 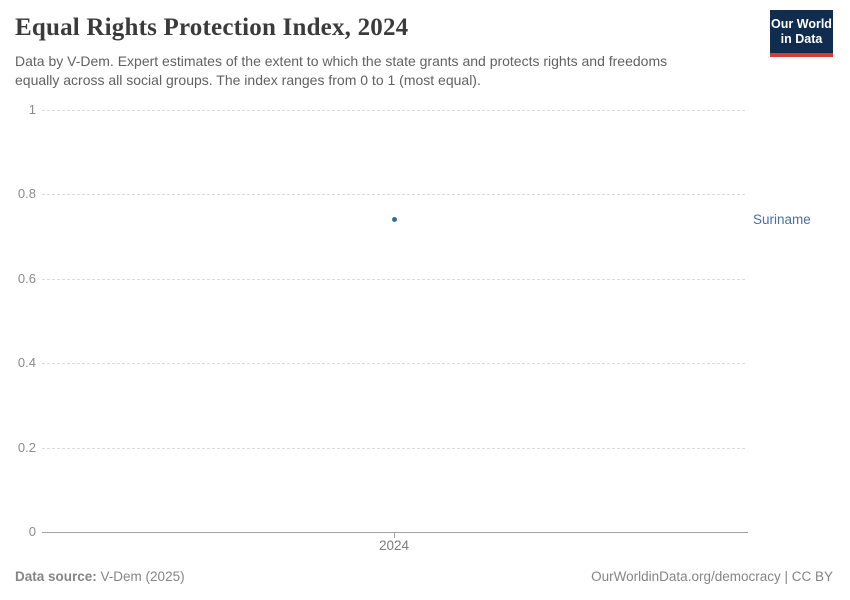 I want to click on data-point-suriname, so click(x=394, y=220).